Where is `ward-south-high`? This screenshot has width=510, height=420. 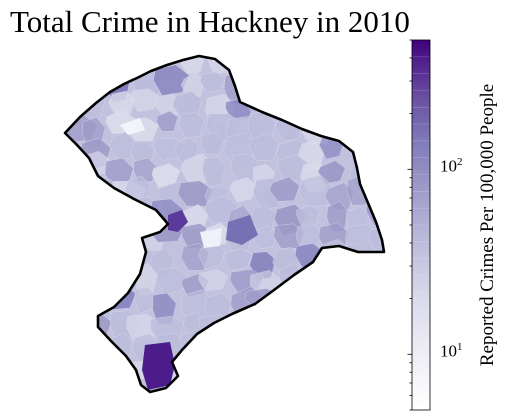
ward-south-high is located at coordinates (158, 366).